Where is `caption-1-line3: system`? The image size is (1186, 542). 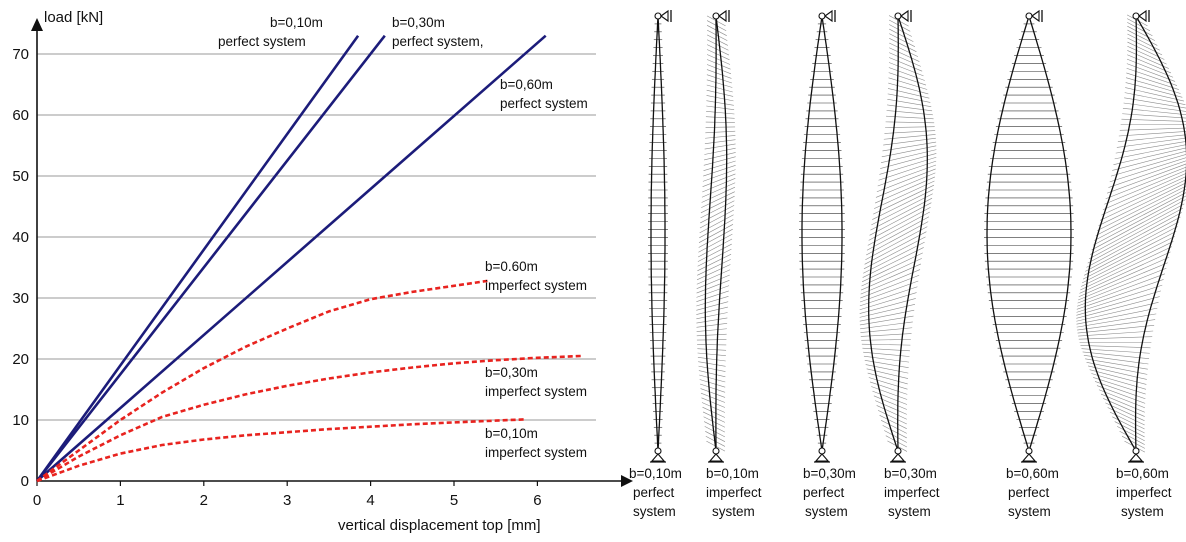
caption-1-line3: system is located at coordinates (654, 511).